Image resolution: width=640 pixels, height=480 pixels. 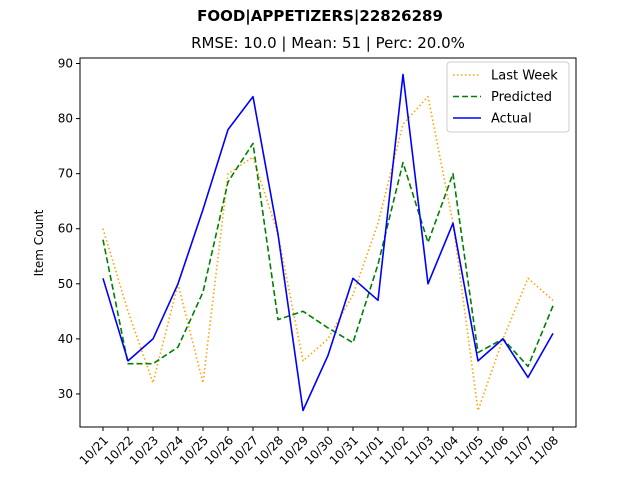 I want to click on legend-box, so click(x=508, y=97).